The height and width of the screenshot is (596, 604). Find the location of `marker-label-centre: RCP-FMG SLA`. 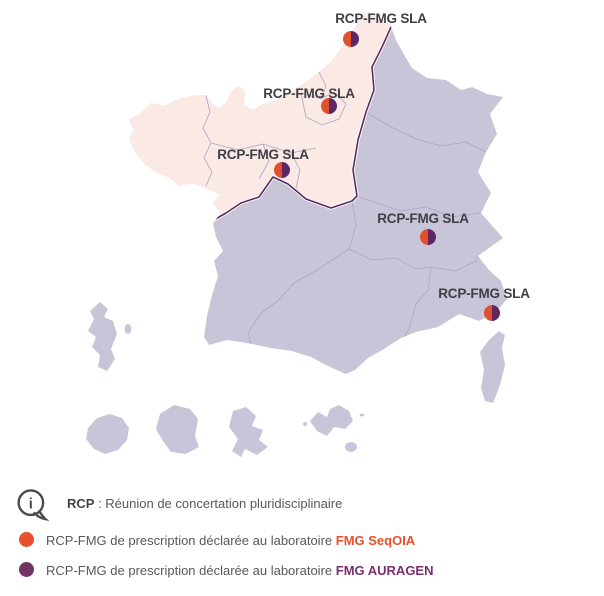

marker-label-centre: RCP-FMG SLA is located at coordinates (263, 154).